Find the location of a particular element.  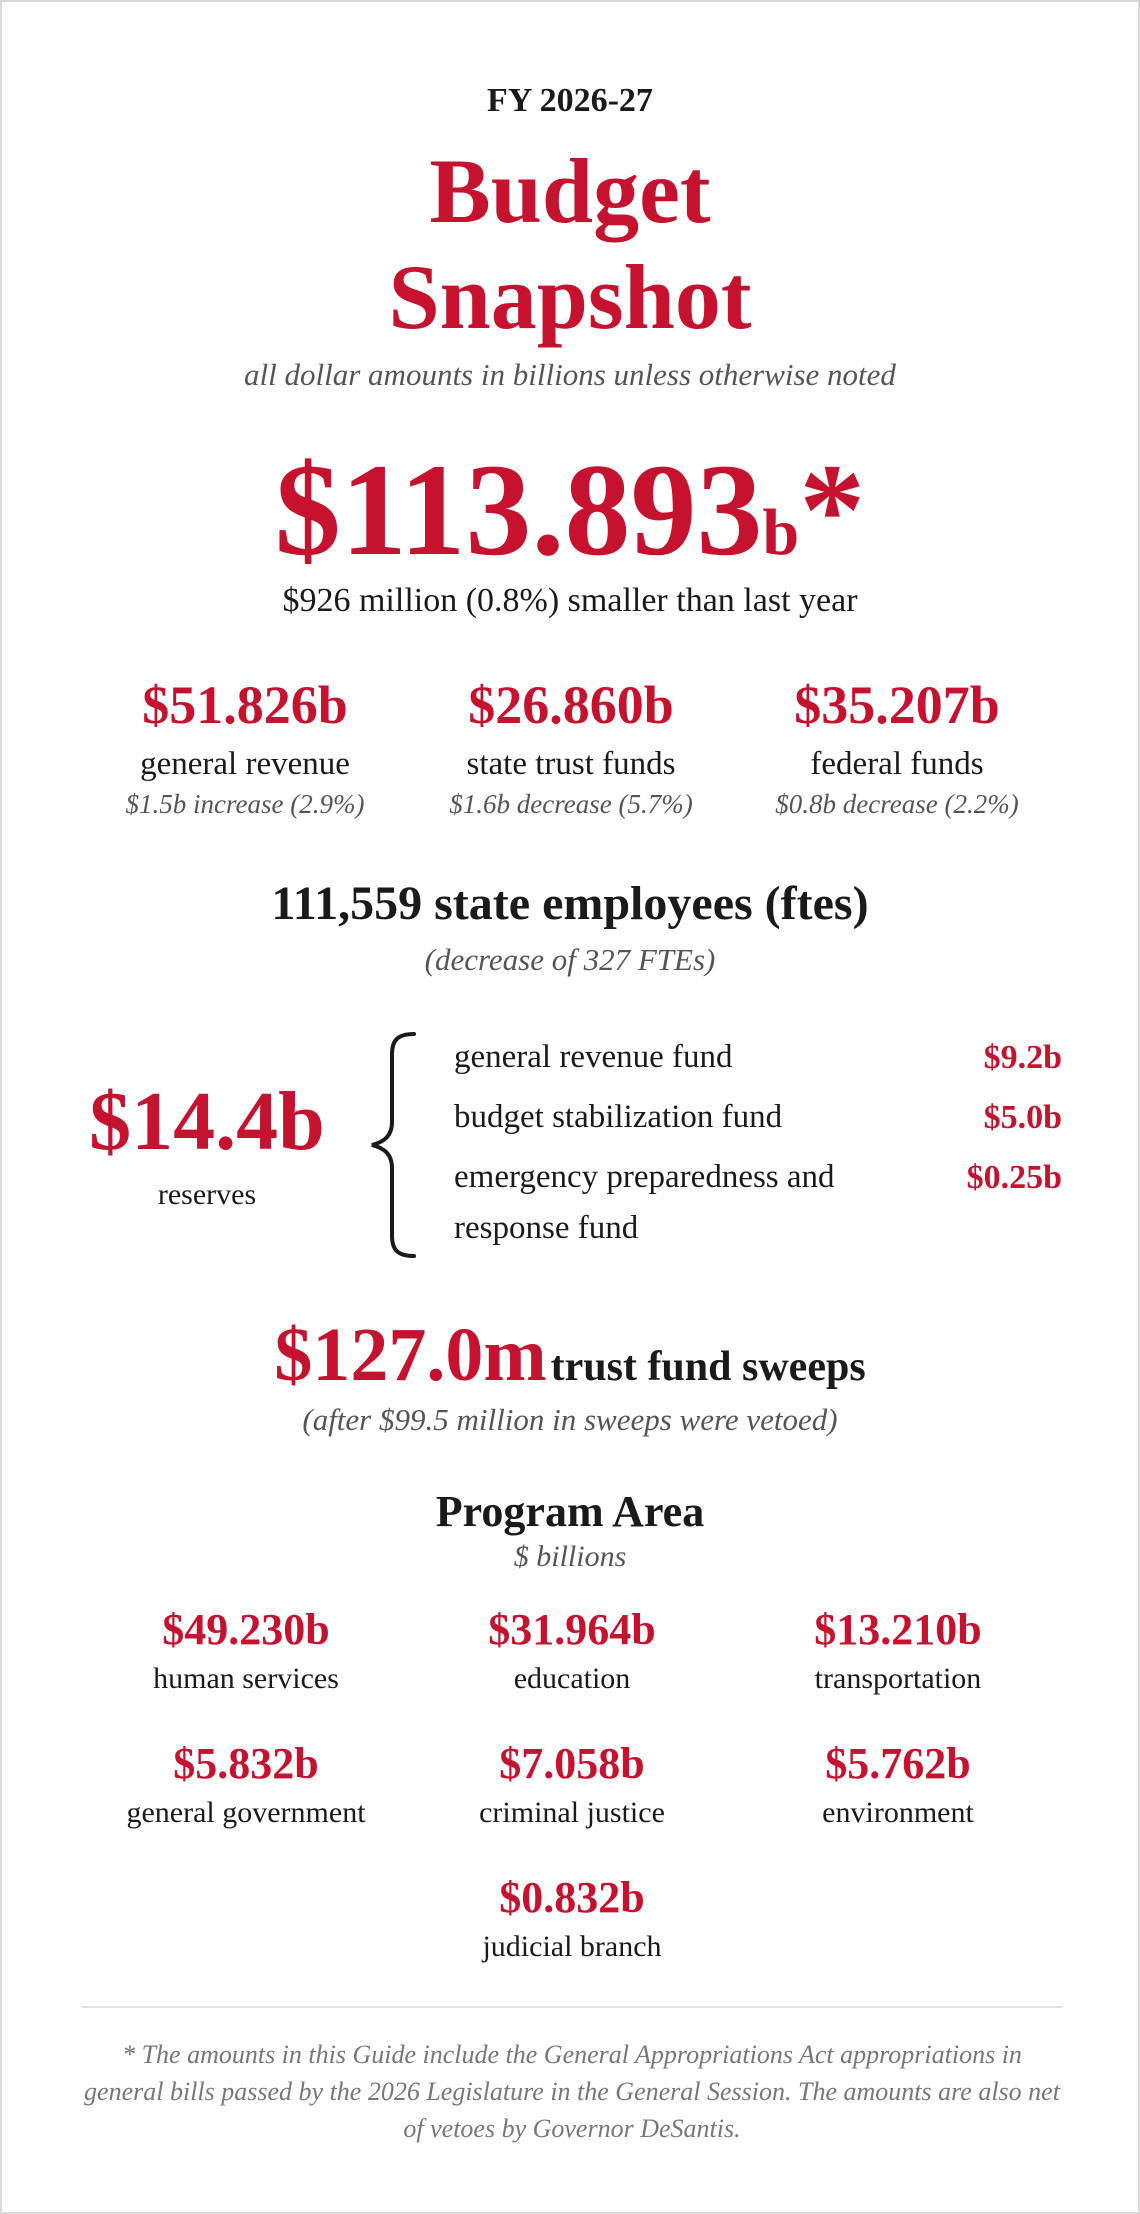

program-item: $31.964b education is located at coordinates (572, 1669).